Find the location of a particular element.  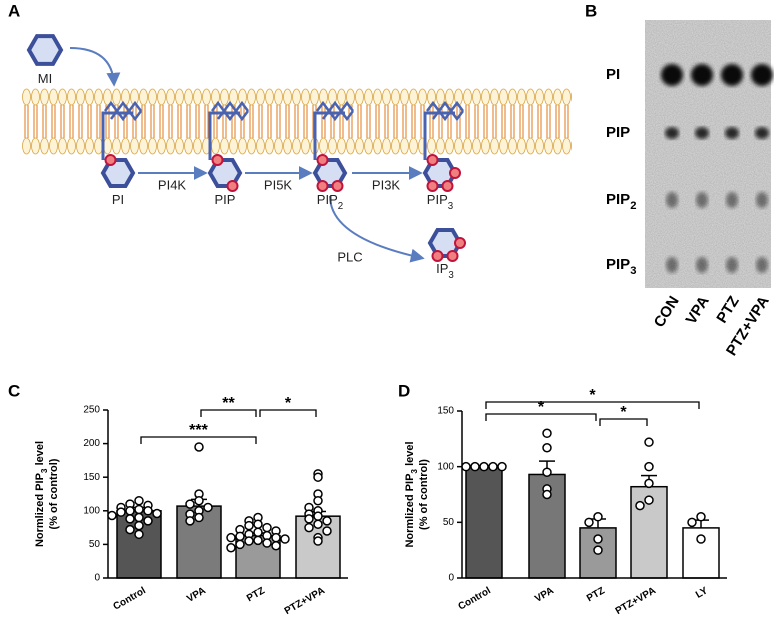

y-tick-label: 0 is located at coordinates (97, 578).